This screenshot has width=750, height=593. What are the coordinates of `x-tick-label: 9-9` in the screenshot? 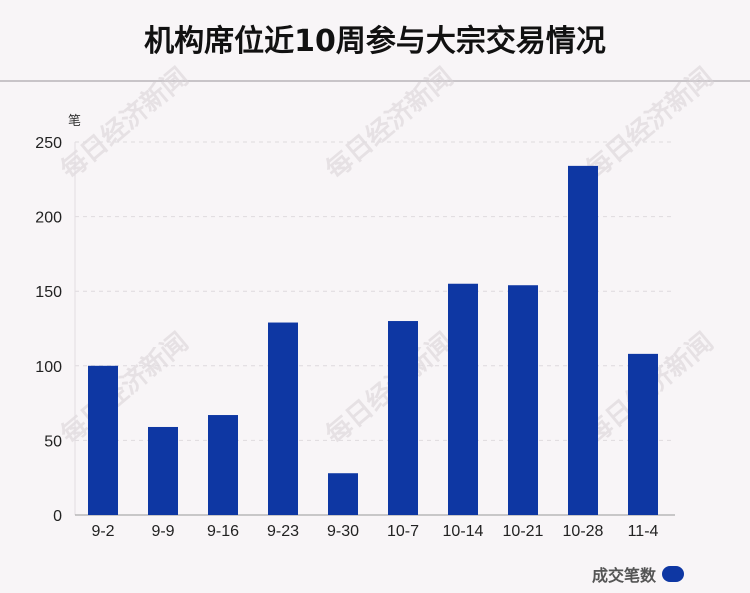 It's located at (162, 531).